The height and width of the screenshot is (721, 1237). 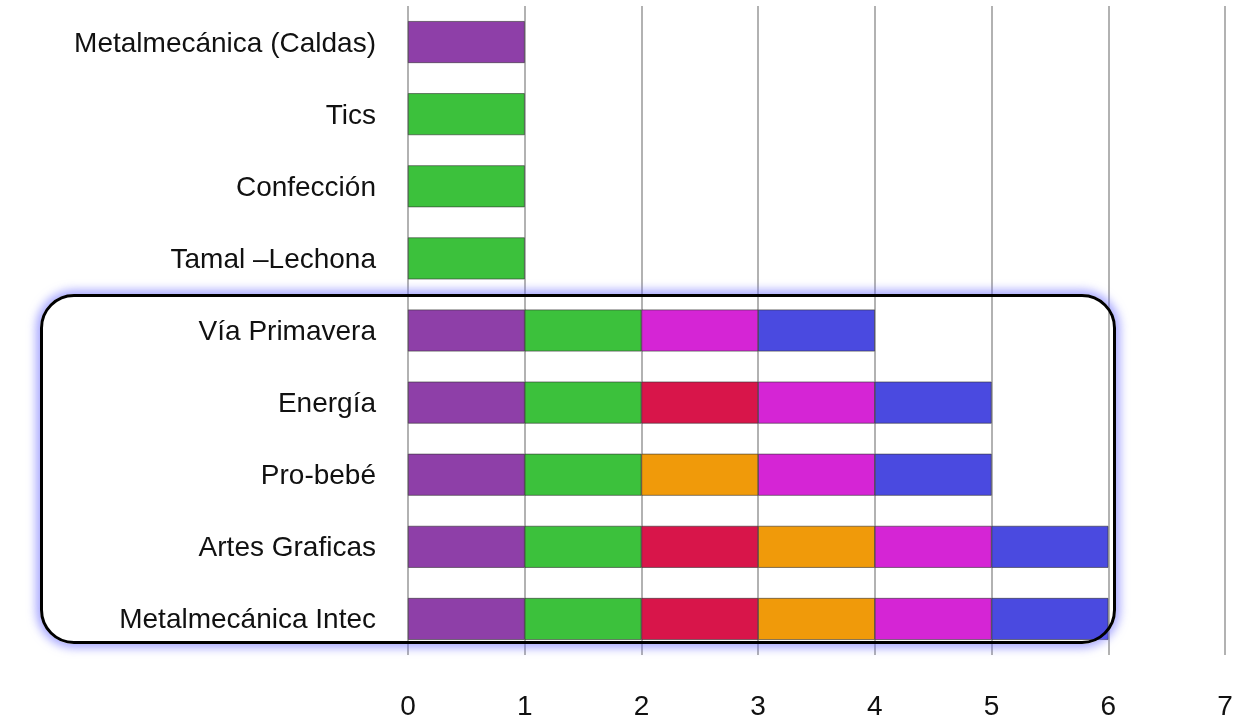 What do you see at coordinates (758, 705) in the screenshot?
I see `x-tick-label: 3` at bounding box center [758, 705].